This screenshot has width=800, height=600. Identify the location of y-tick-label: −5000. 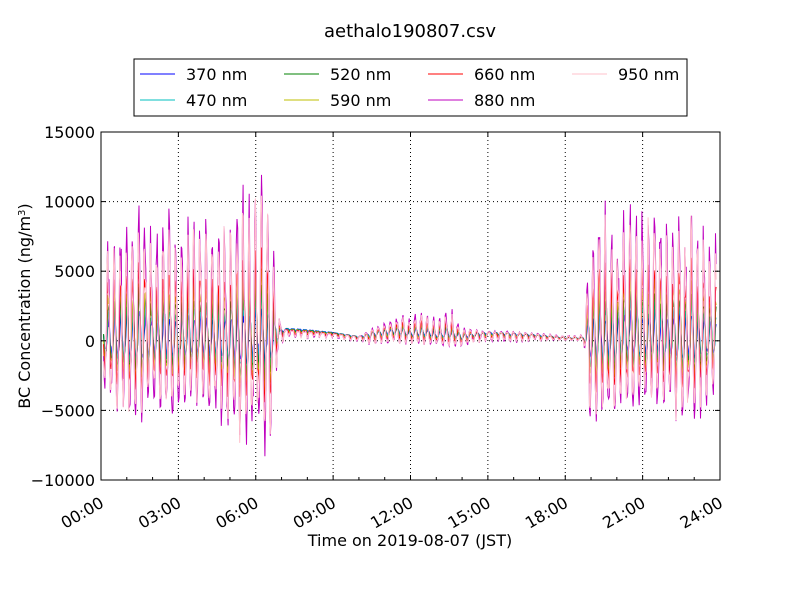
(68, 410).